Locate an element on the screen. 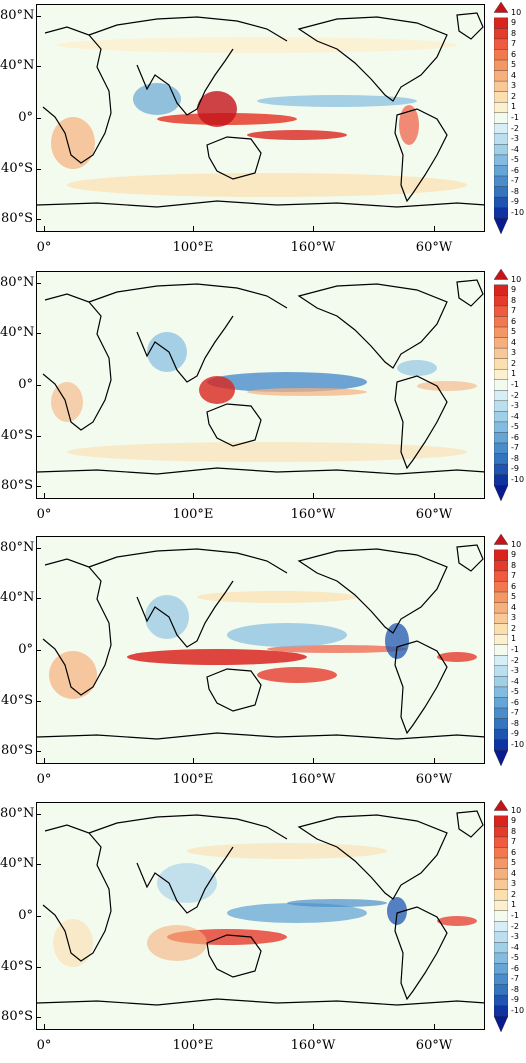 This screenshot has height=1063, width=526. colorbar-label: 2 is located at coordinates (514, 628).